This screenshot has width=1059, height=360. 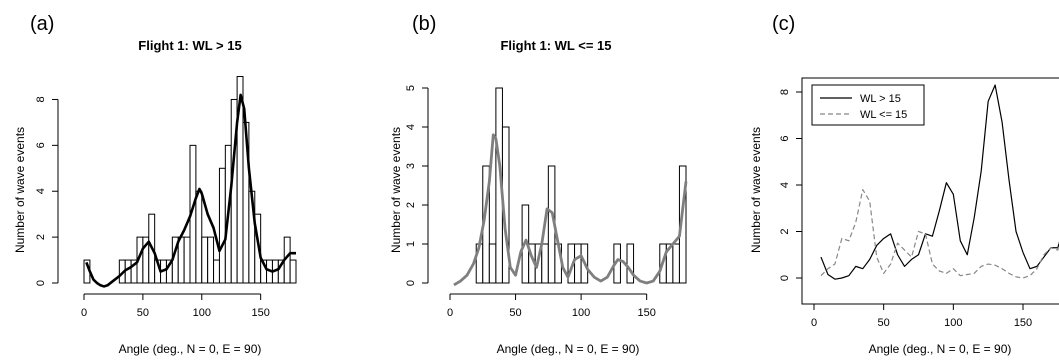 I want to click on panel-c-x-tick-label: 50, so click(x=884, y=323).